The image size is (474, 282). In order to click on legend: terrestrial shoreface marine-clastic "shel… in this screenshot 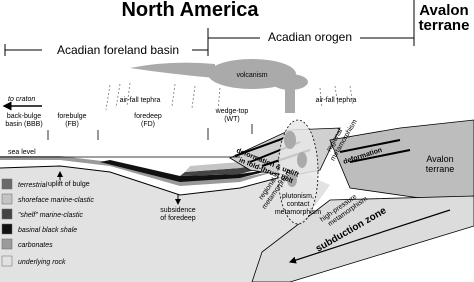, I will do `click(47, 222)`.